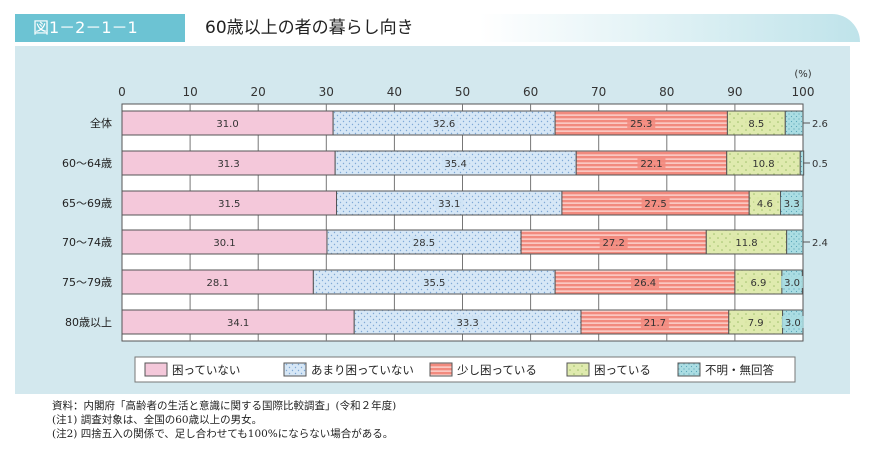 This screenshot has width=870, height=464. I want to click on value-label: 32.6, so click(444, 124).